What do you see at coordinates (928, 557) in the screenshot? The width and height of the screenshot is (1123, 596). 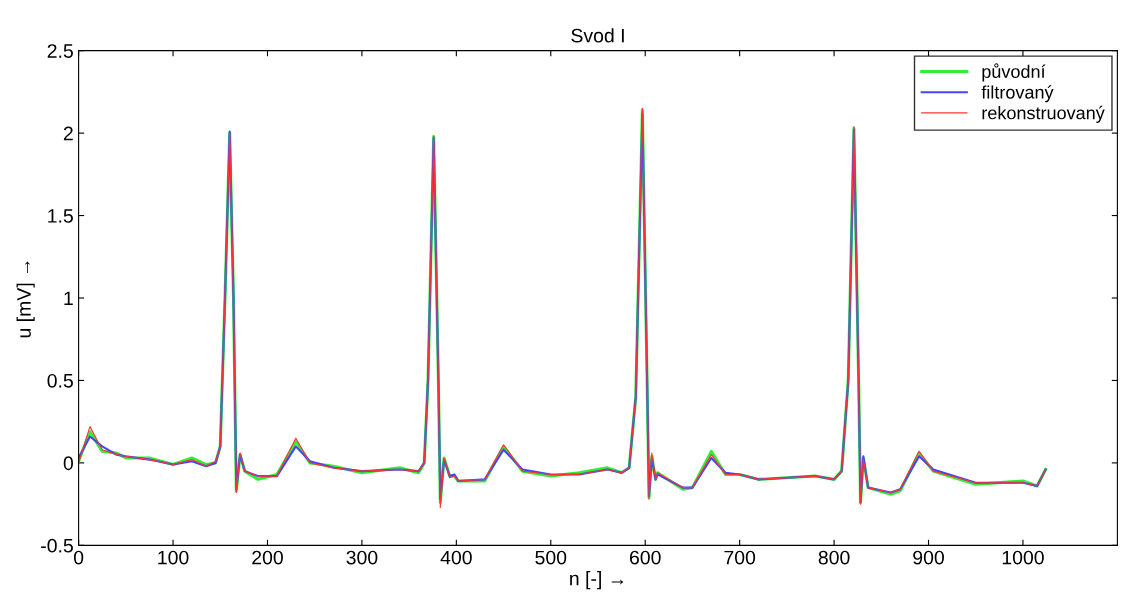 I see `x-tick-label: 900` at bounding box center [928, 557].